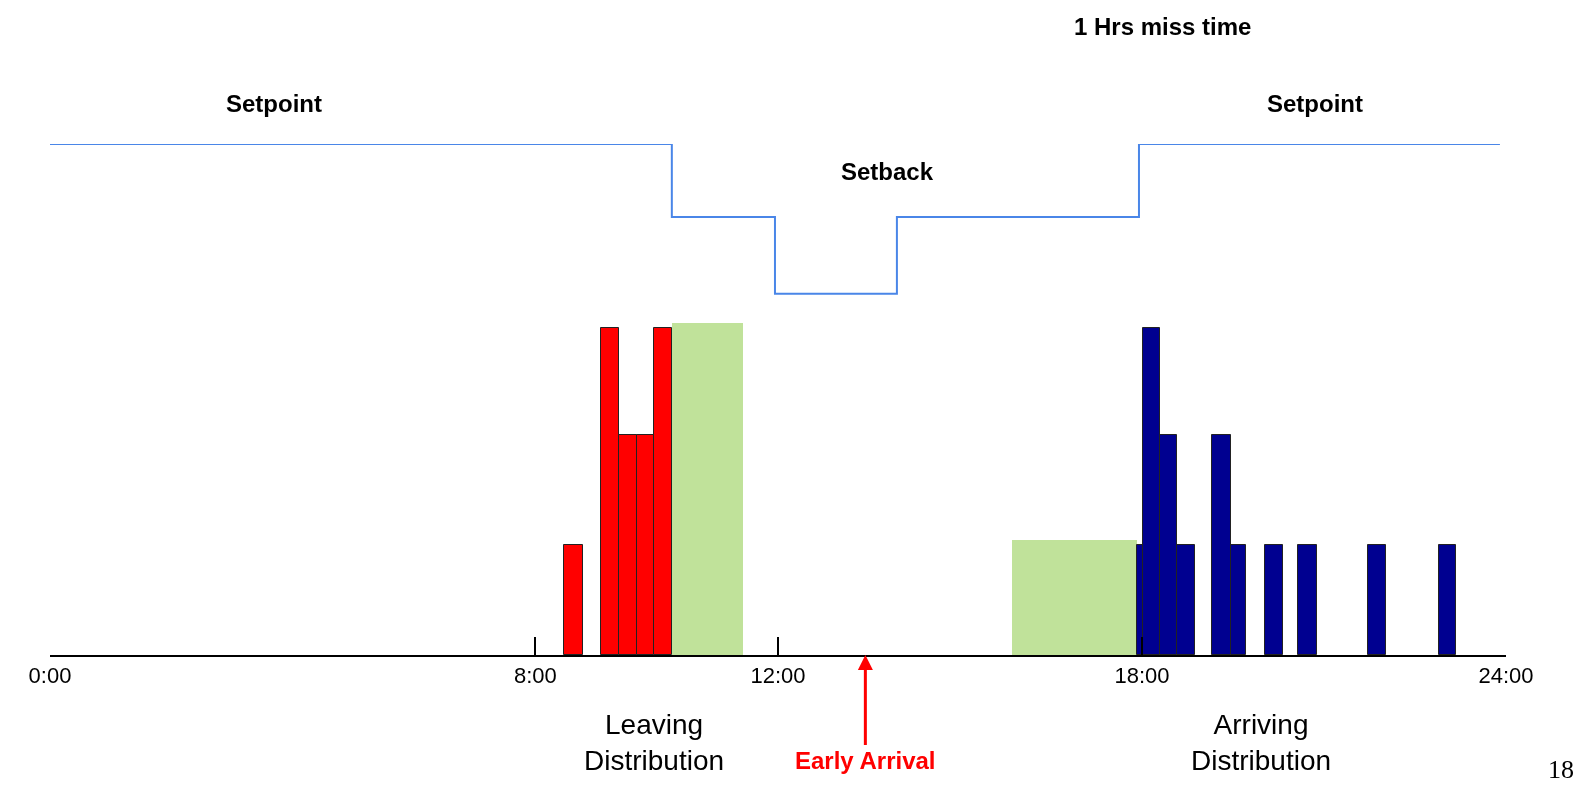 The image size is (1585, 791). I want to click on text: 1 Hrs miss time, so click(1163, 26).